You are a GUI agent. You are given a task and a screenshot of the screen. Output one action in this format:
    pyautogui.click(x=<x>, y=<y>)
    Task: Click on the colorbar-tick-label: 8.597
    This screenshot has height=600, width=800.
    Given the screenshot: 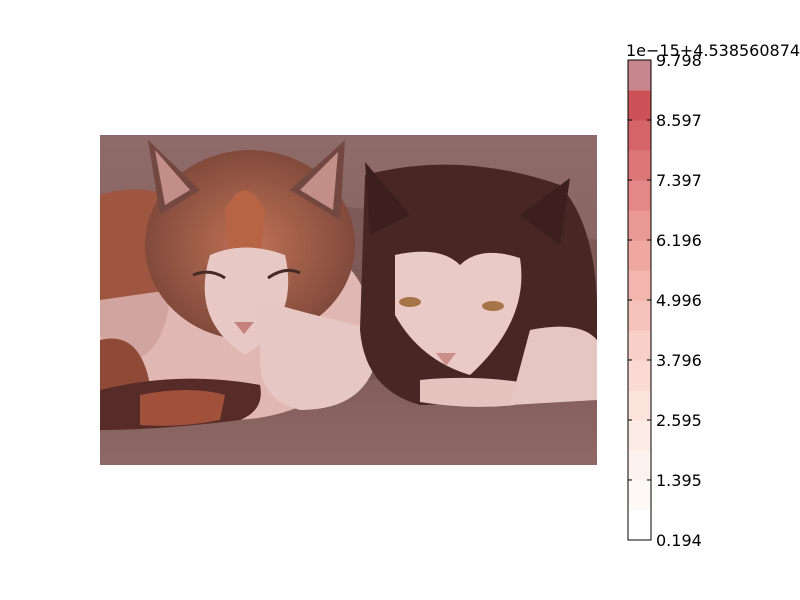 What is the action you would take?
    pyautogui.click(x=679, y=120)
    